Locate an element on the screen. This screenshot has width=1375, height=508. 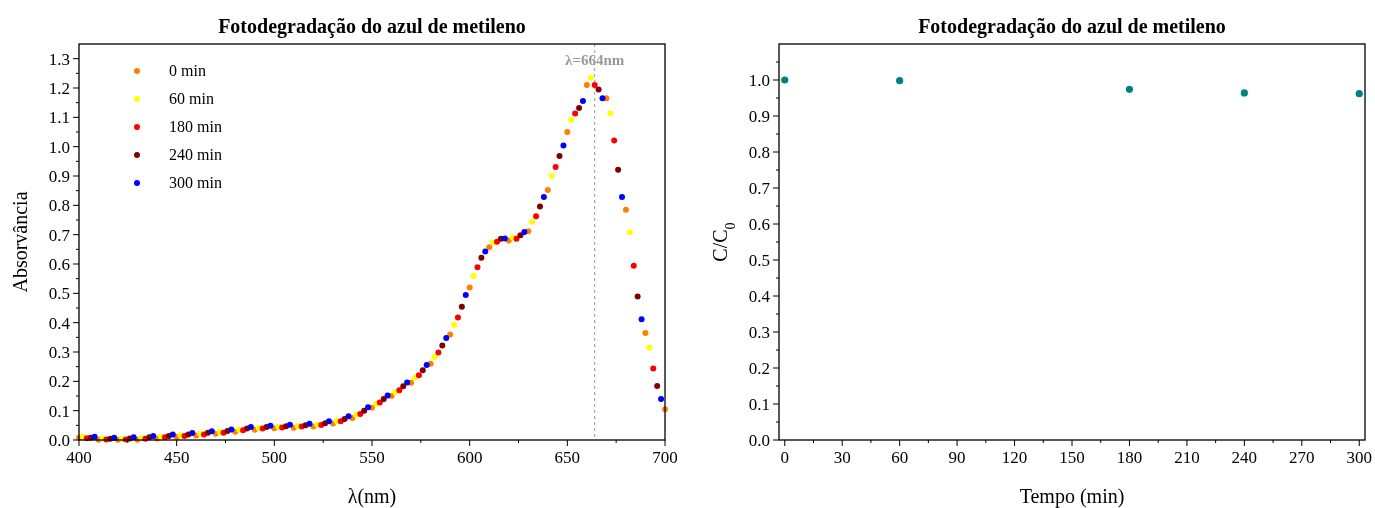
x-tick-label: 60 is located at coordinates (900, 457).